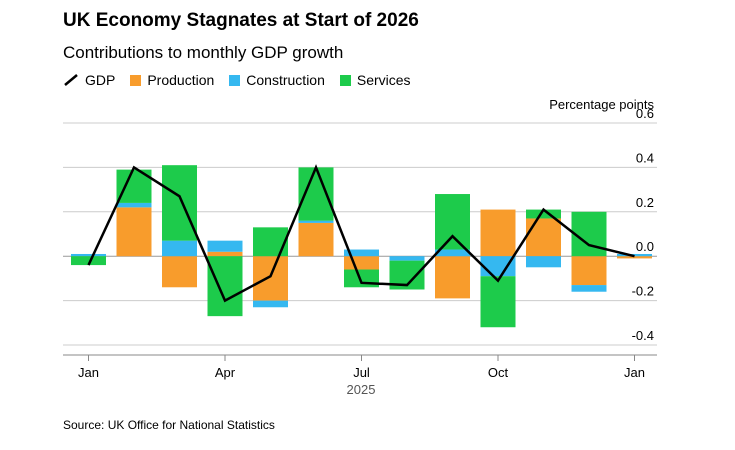 This screenshot has height=450, width=735. Describe the element at coordinates (361, 372) in the screenshot. I see `x-tick-label: Jul` at that location.